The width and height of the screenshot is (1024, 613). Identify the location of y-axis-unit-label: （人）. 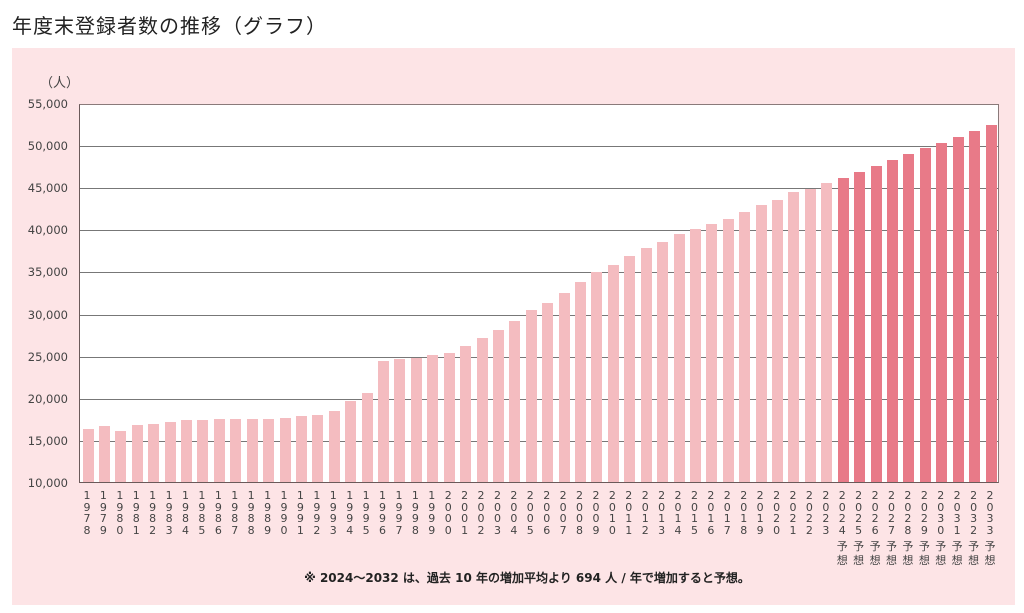
(60, 83).